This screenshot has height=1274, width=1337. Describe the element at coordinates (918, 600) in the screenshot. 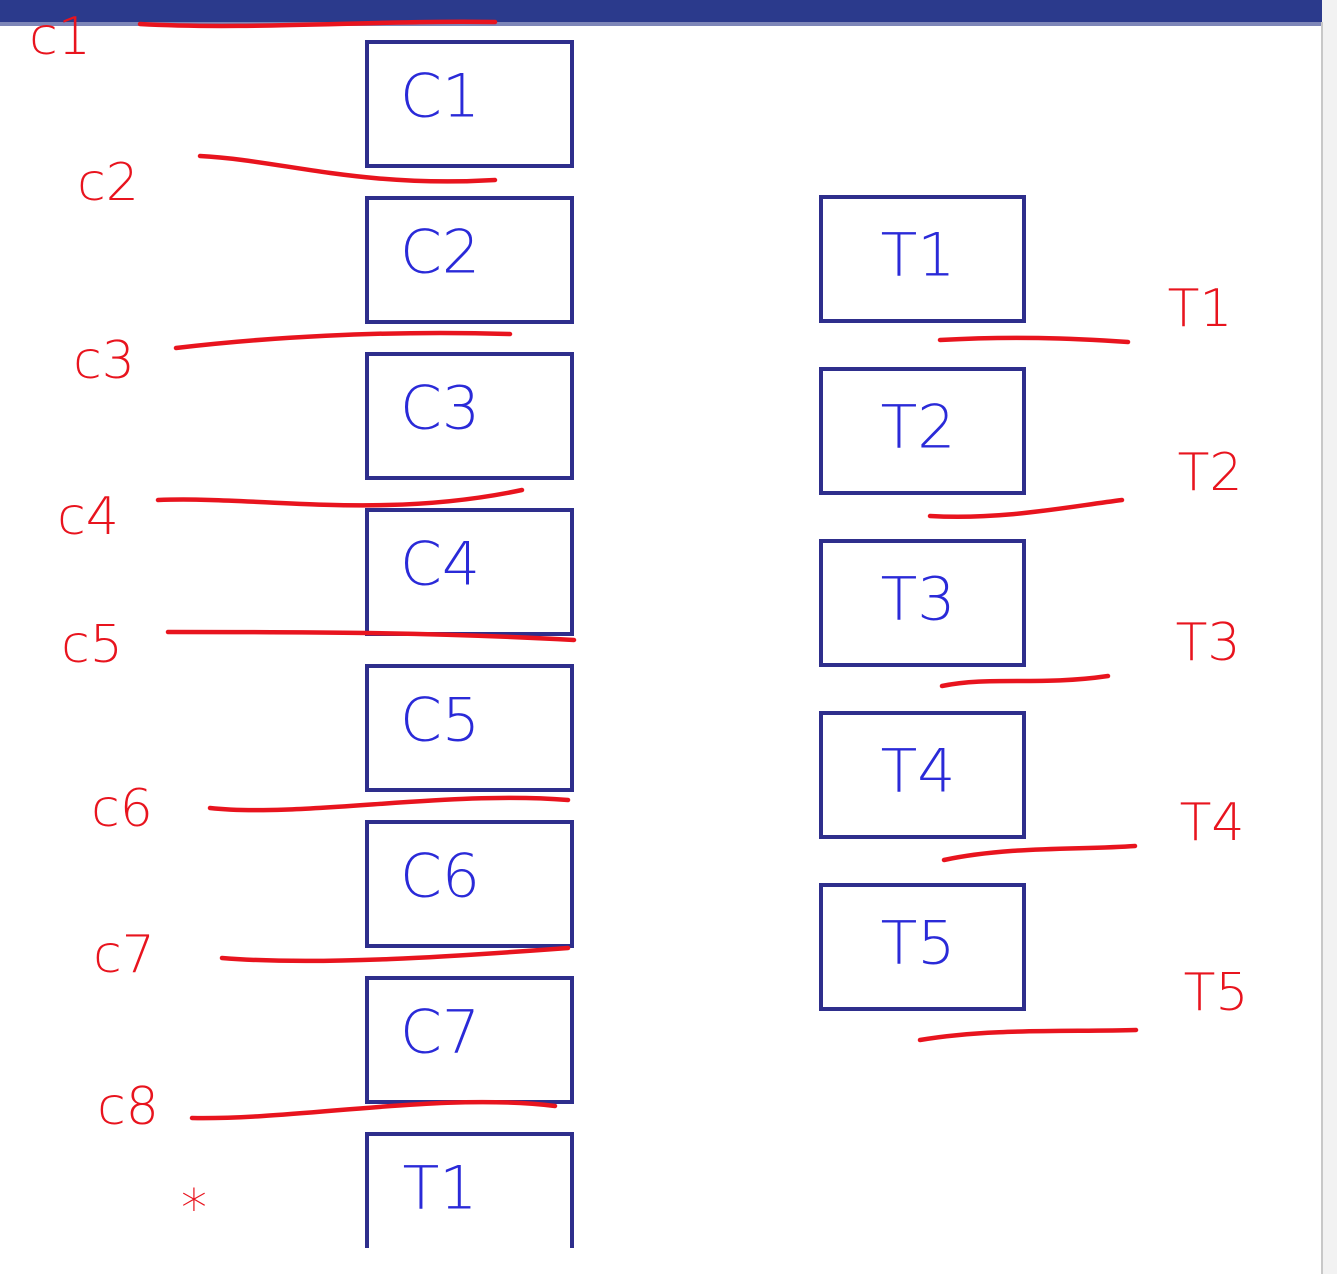

I see `right-box-label: T3` at that location.